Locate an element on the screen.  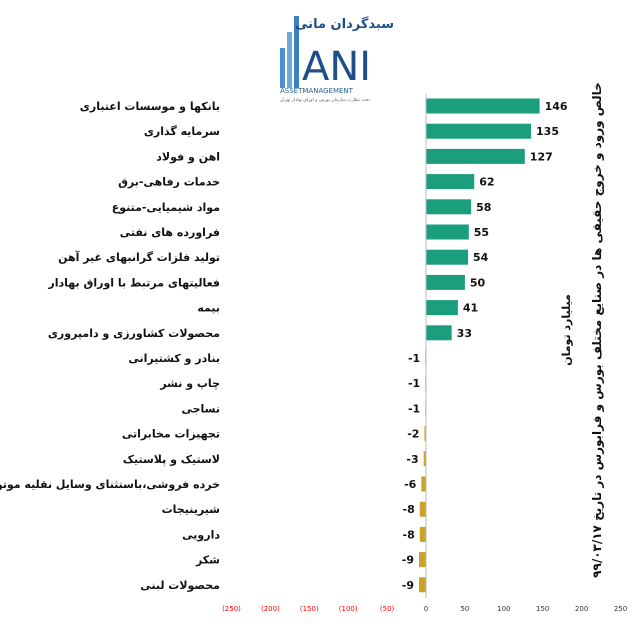
value-label: 146 is located at coordinates (556, 106).